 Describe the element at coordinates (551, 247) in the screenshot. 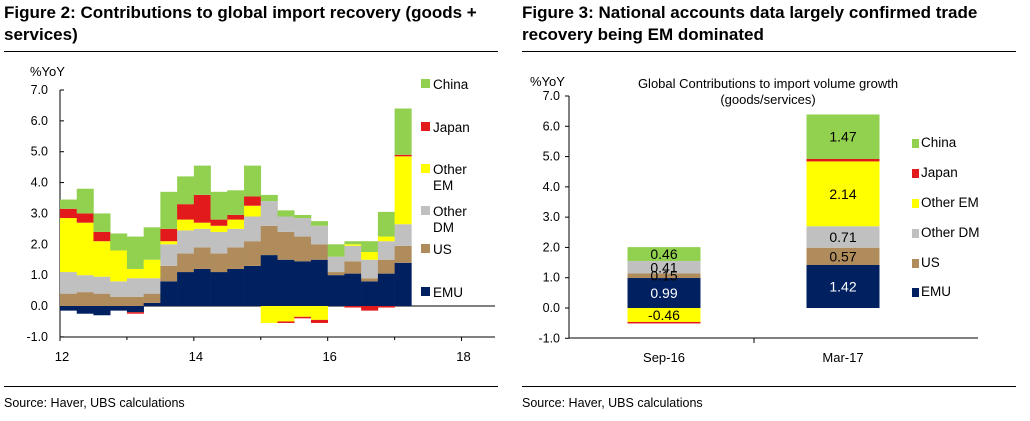

I see `figure-3-y-tick-label: 2.0` at that location.